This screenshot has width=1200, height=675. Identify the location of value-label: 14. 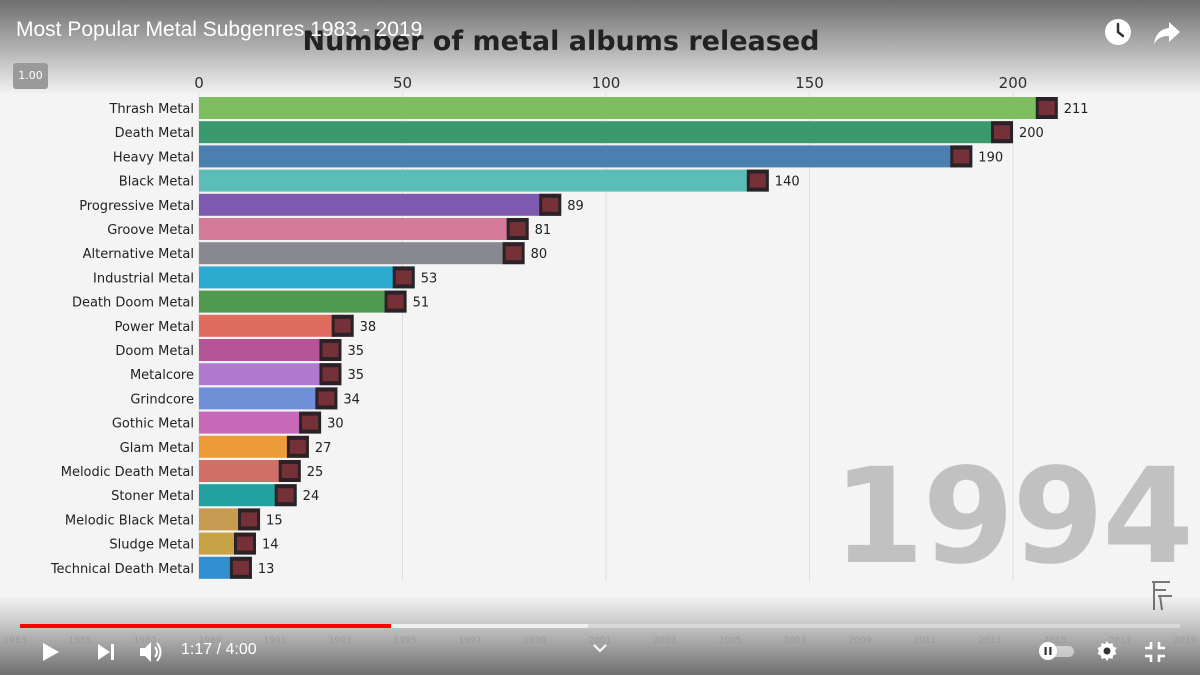
(270, 545).